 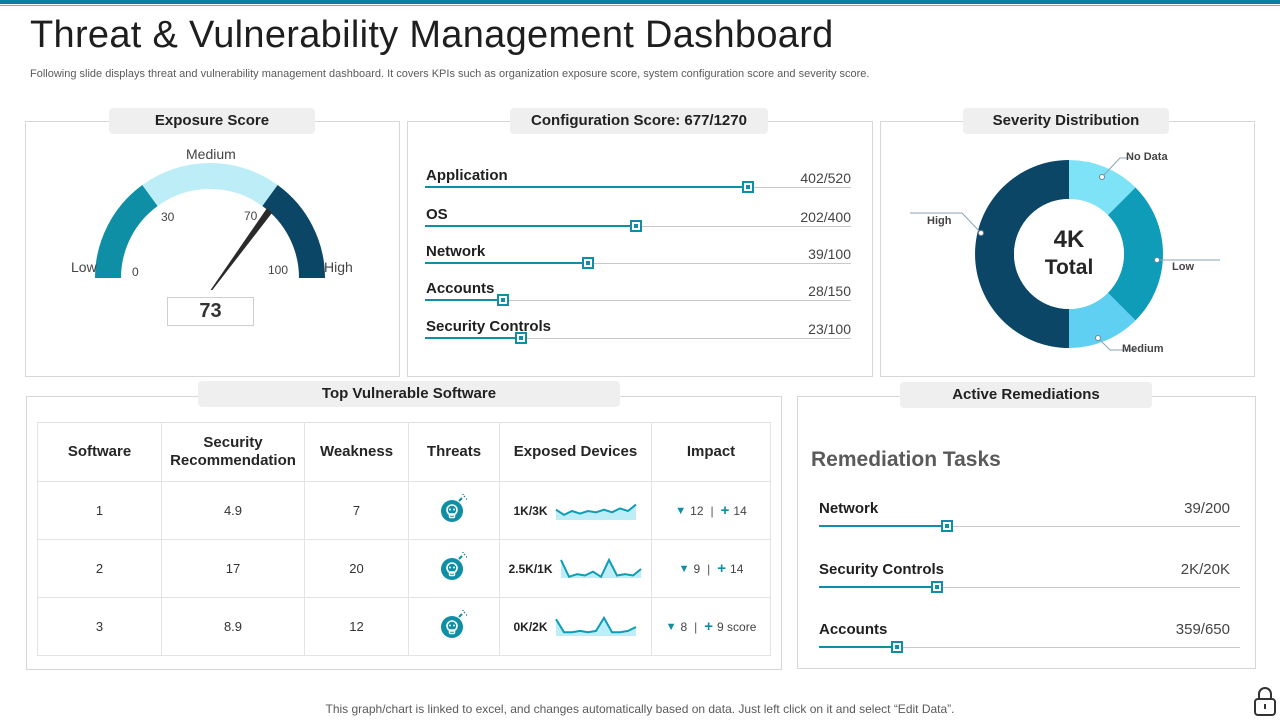 I want to click on remediation-row-label: Network, so click(x=849, y=508).